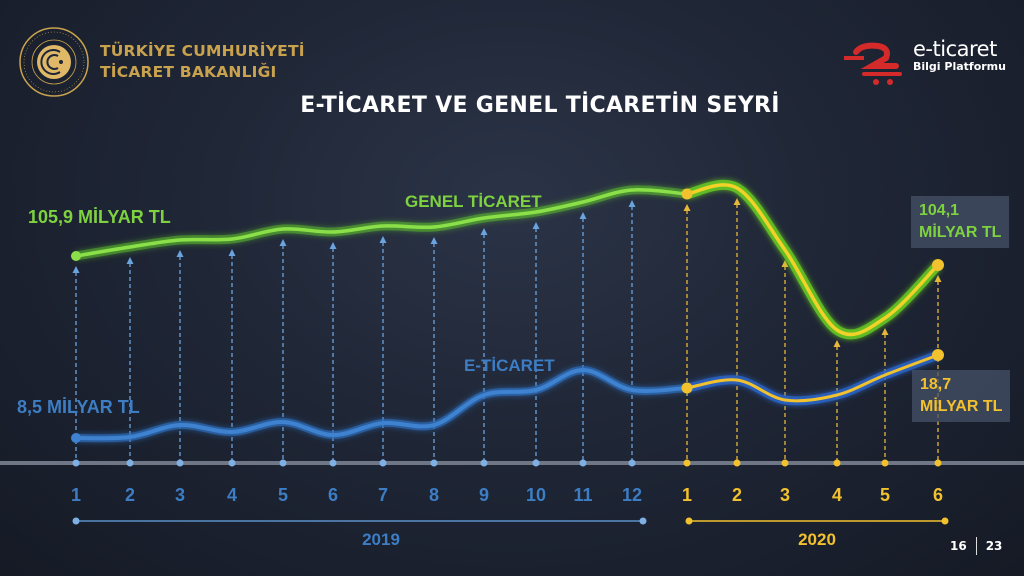 The width and height of the screenshot is (1024, 576). What do you see at coordinates (959, 66) in the screenshot?
I see `brand-subtitle: Bilgi Platformu` at bounding box center [959, 66].